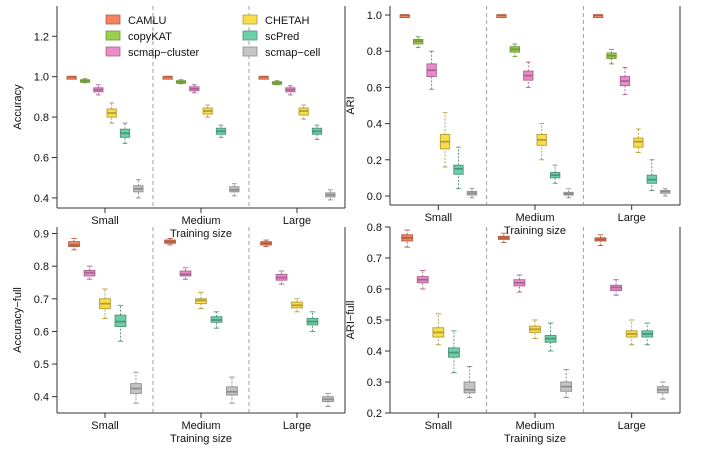 This screenshot has height=458, width=727. What do you see at coordinates (374, 16) in the screenshot?
I see `y-tick-label: 1.0` at bounding box center [374, 16].